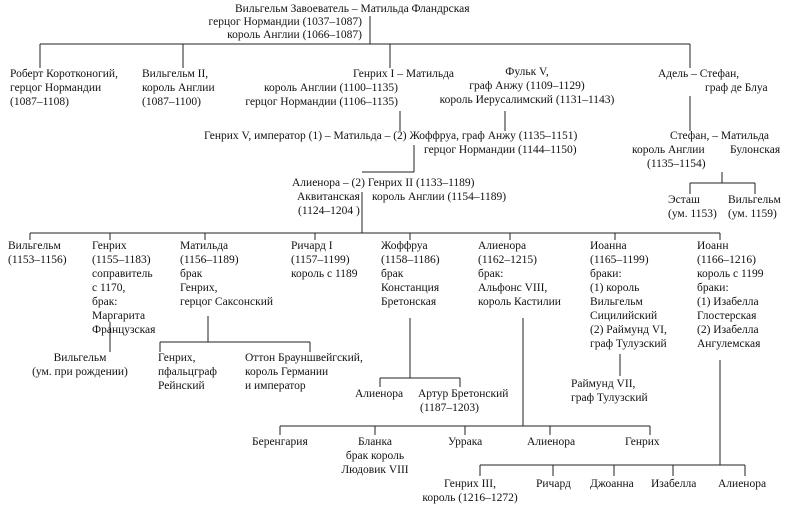  Describe the element at coordinates (470, 498) in the screenshot. I see `node-text: король (1216–1272)` at that location.